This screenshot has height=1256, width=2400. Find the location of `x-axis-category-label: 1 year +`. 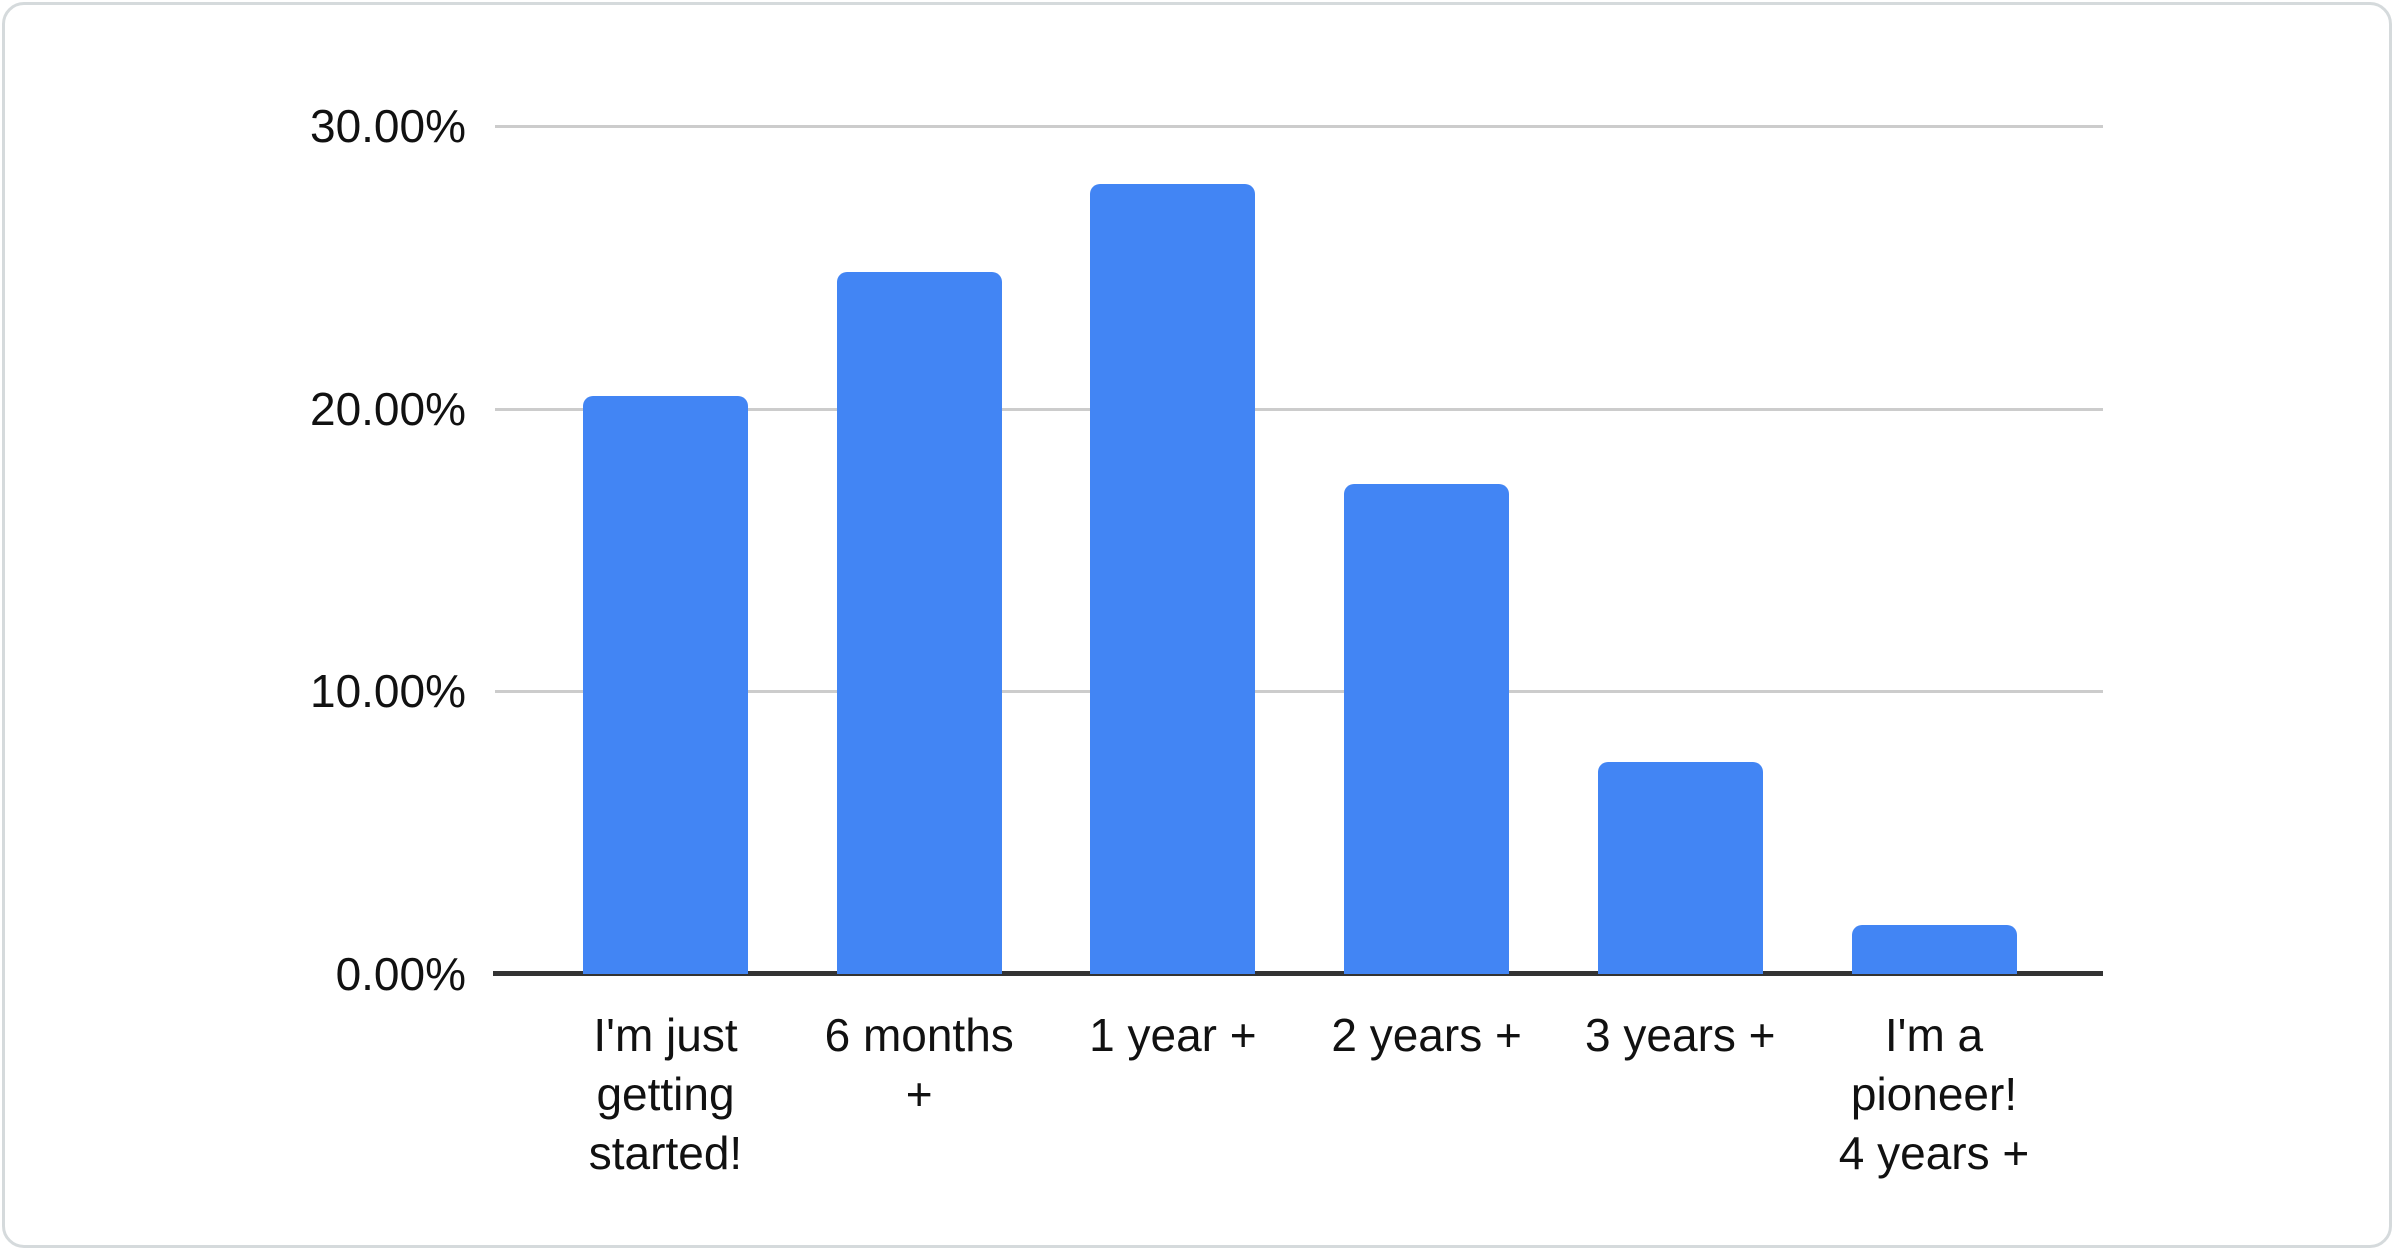

x-axis-category-label: 1 year + is located at coordinates (1173, 1035).